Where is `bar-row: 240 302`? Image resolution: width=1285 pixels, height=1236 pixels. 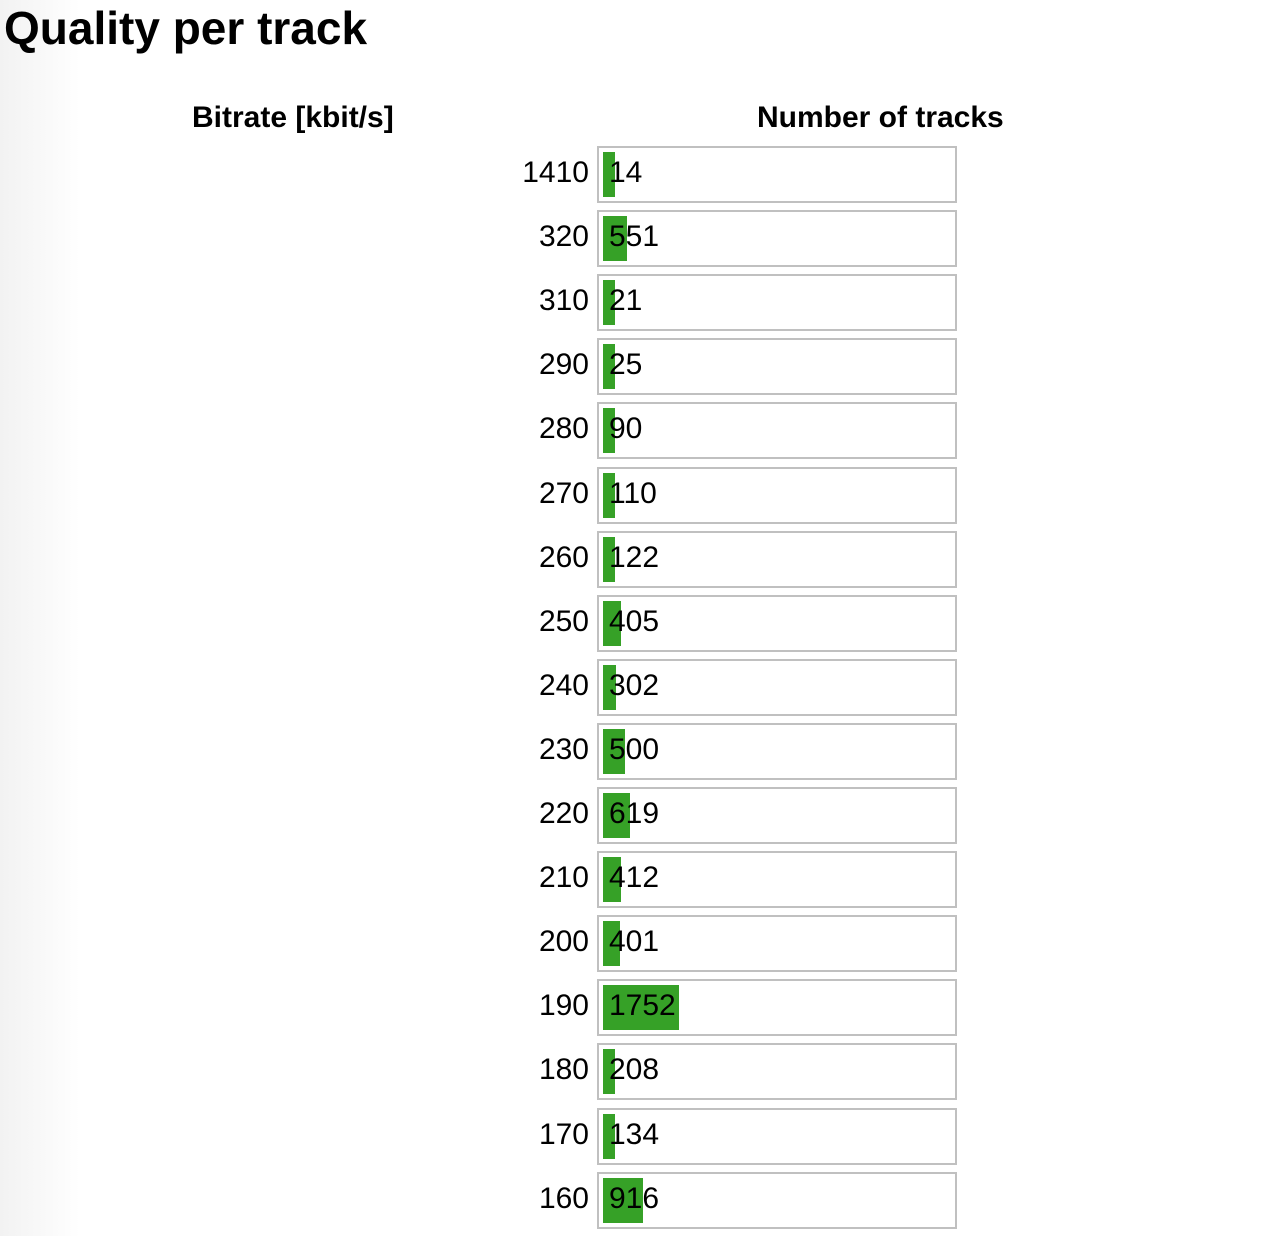 bar-row: 240 302 is located at coordinates (642, 687).